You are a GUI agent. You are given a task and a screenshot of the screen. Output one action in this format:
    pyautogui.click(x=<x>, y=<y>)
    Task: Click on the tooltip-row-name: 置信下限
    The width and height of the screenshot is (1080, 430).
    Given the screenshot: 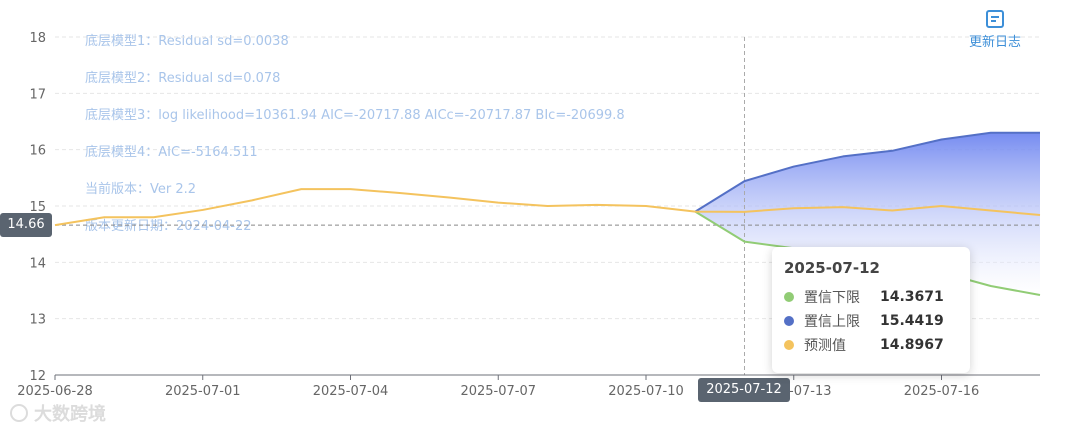 What is the action you would take?
    pyautogui.click(x=832, y=298)
    